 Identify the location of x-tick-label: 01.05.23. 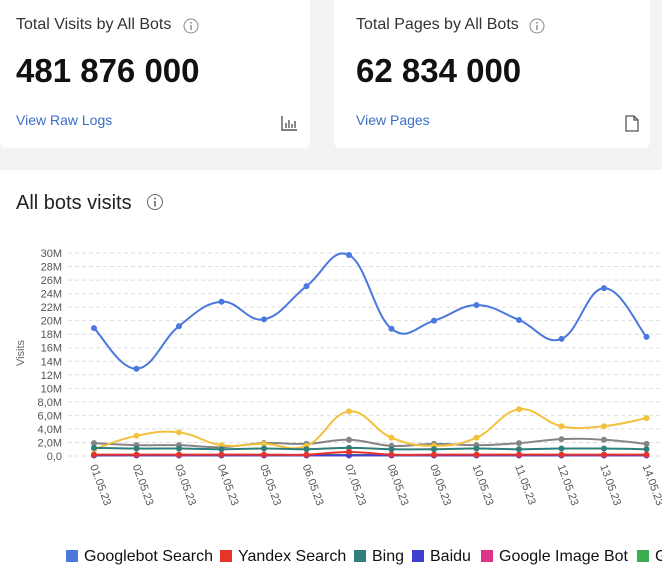
(100, 485).